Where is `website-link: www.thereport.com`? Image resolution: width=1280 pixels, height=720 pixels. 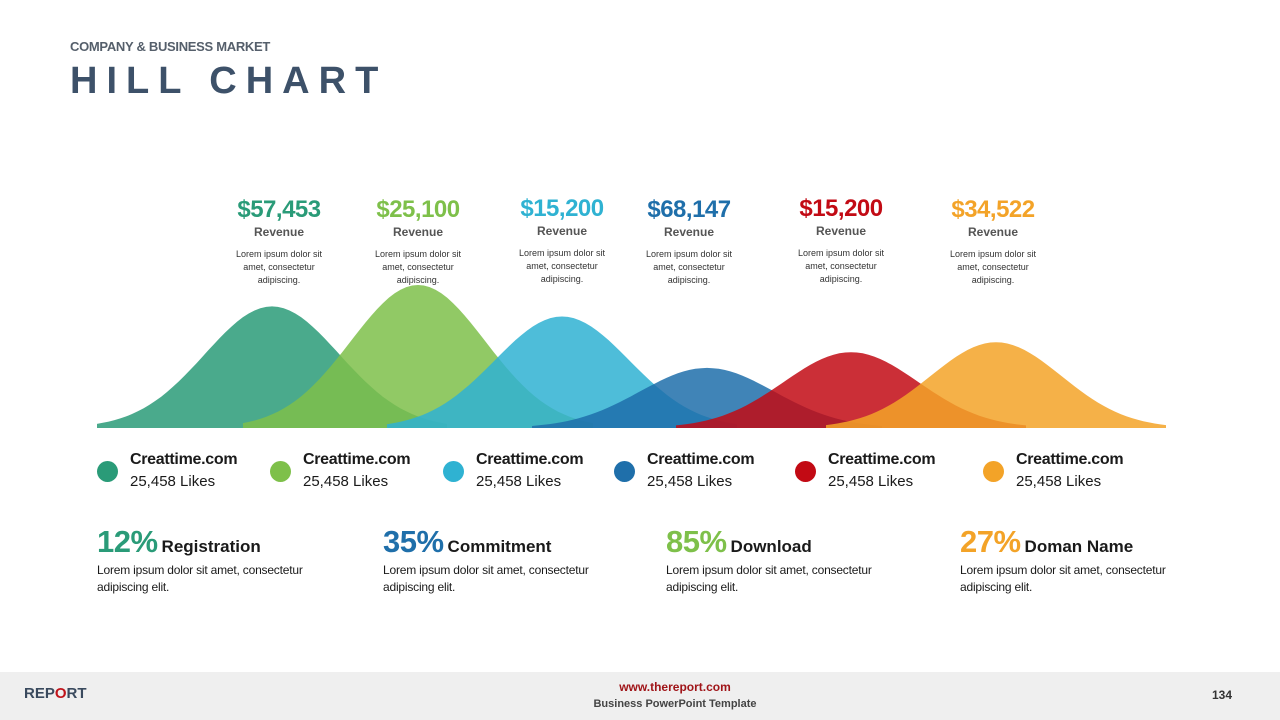
website-link: www.thereport.com is located at coordinates (675, 687).